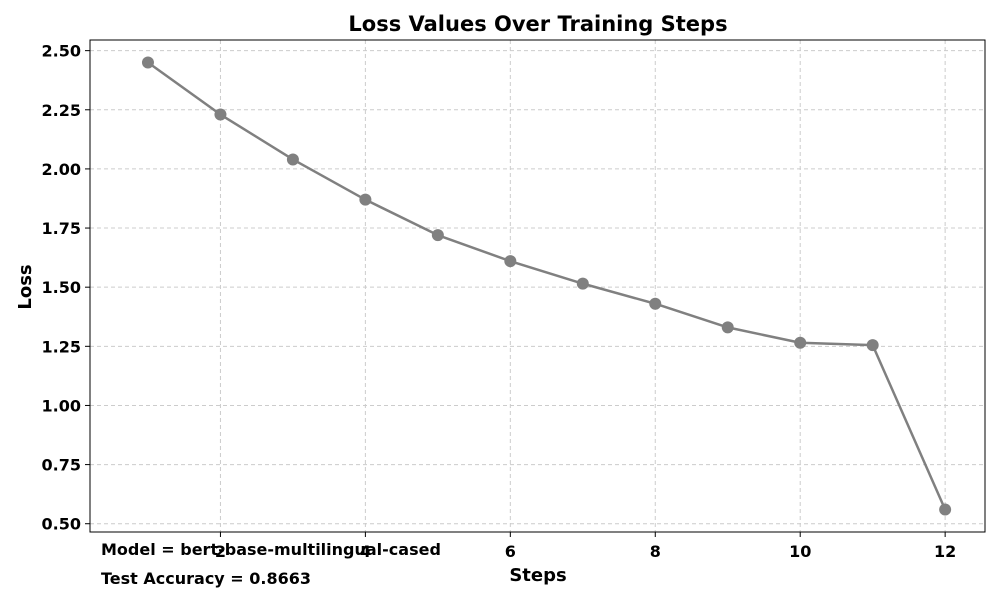  I want to click on y-tick-label: 2.25, so click(61, 110).